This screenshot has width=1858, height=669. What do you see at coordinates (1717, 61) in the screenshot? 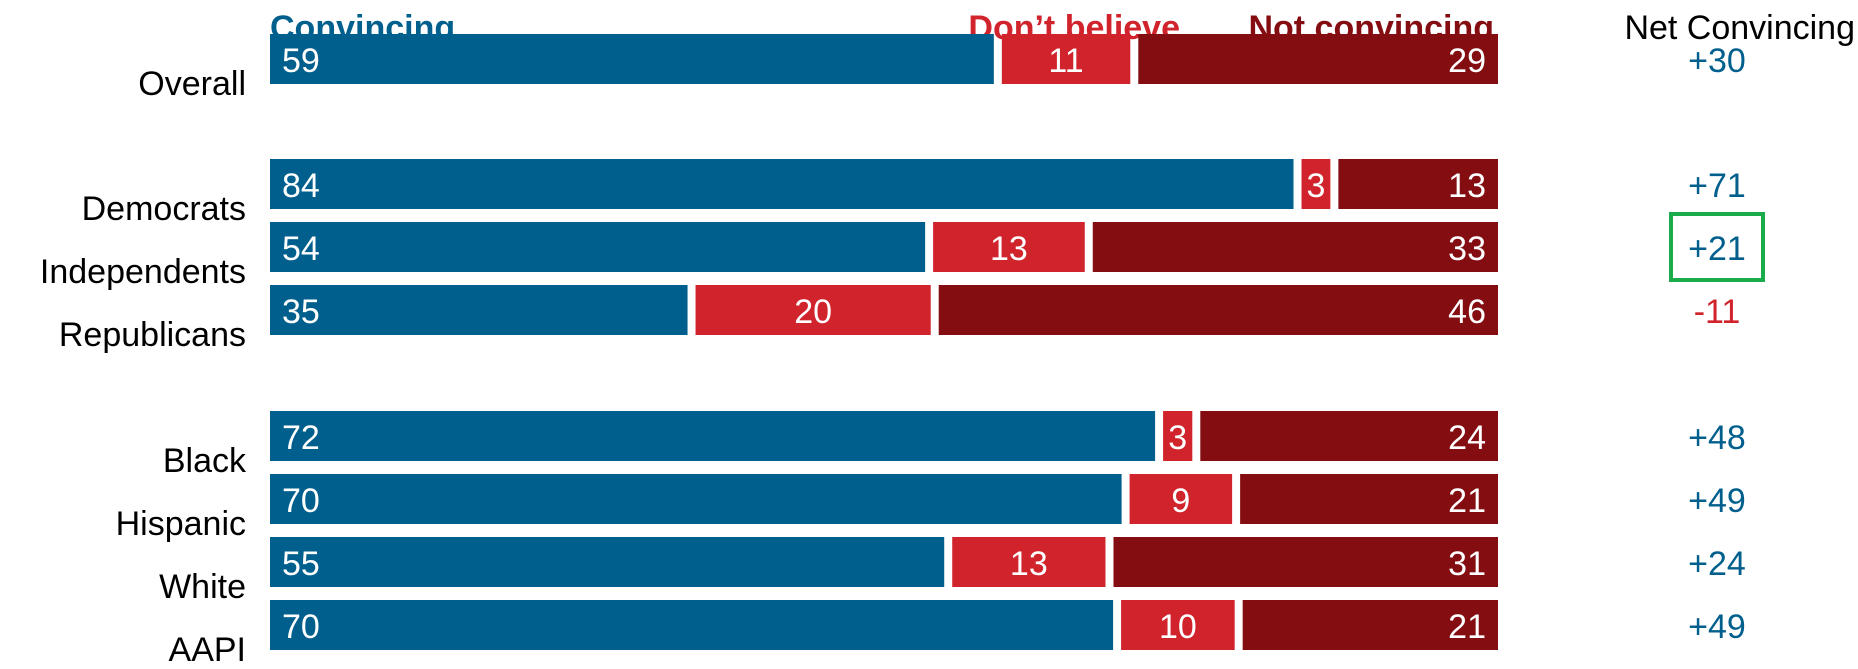
I see `net-value: +30` at bounding box center [1717, 61].